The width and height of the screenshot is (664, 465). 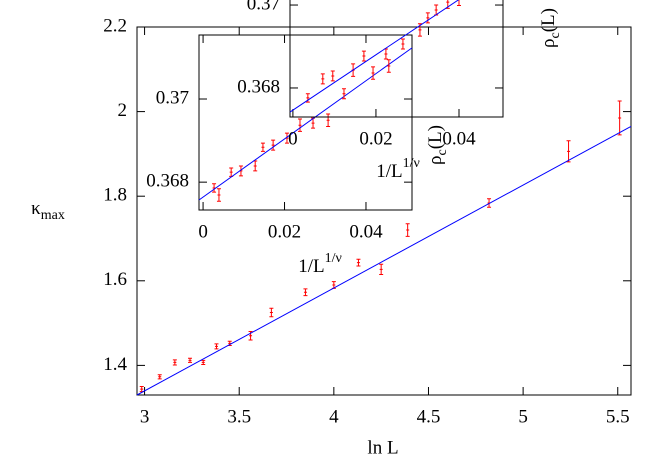 I want to click on x-tick-label: 4, so click(x=334, y=416).